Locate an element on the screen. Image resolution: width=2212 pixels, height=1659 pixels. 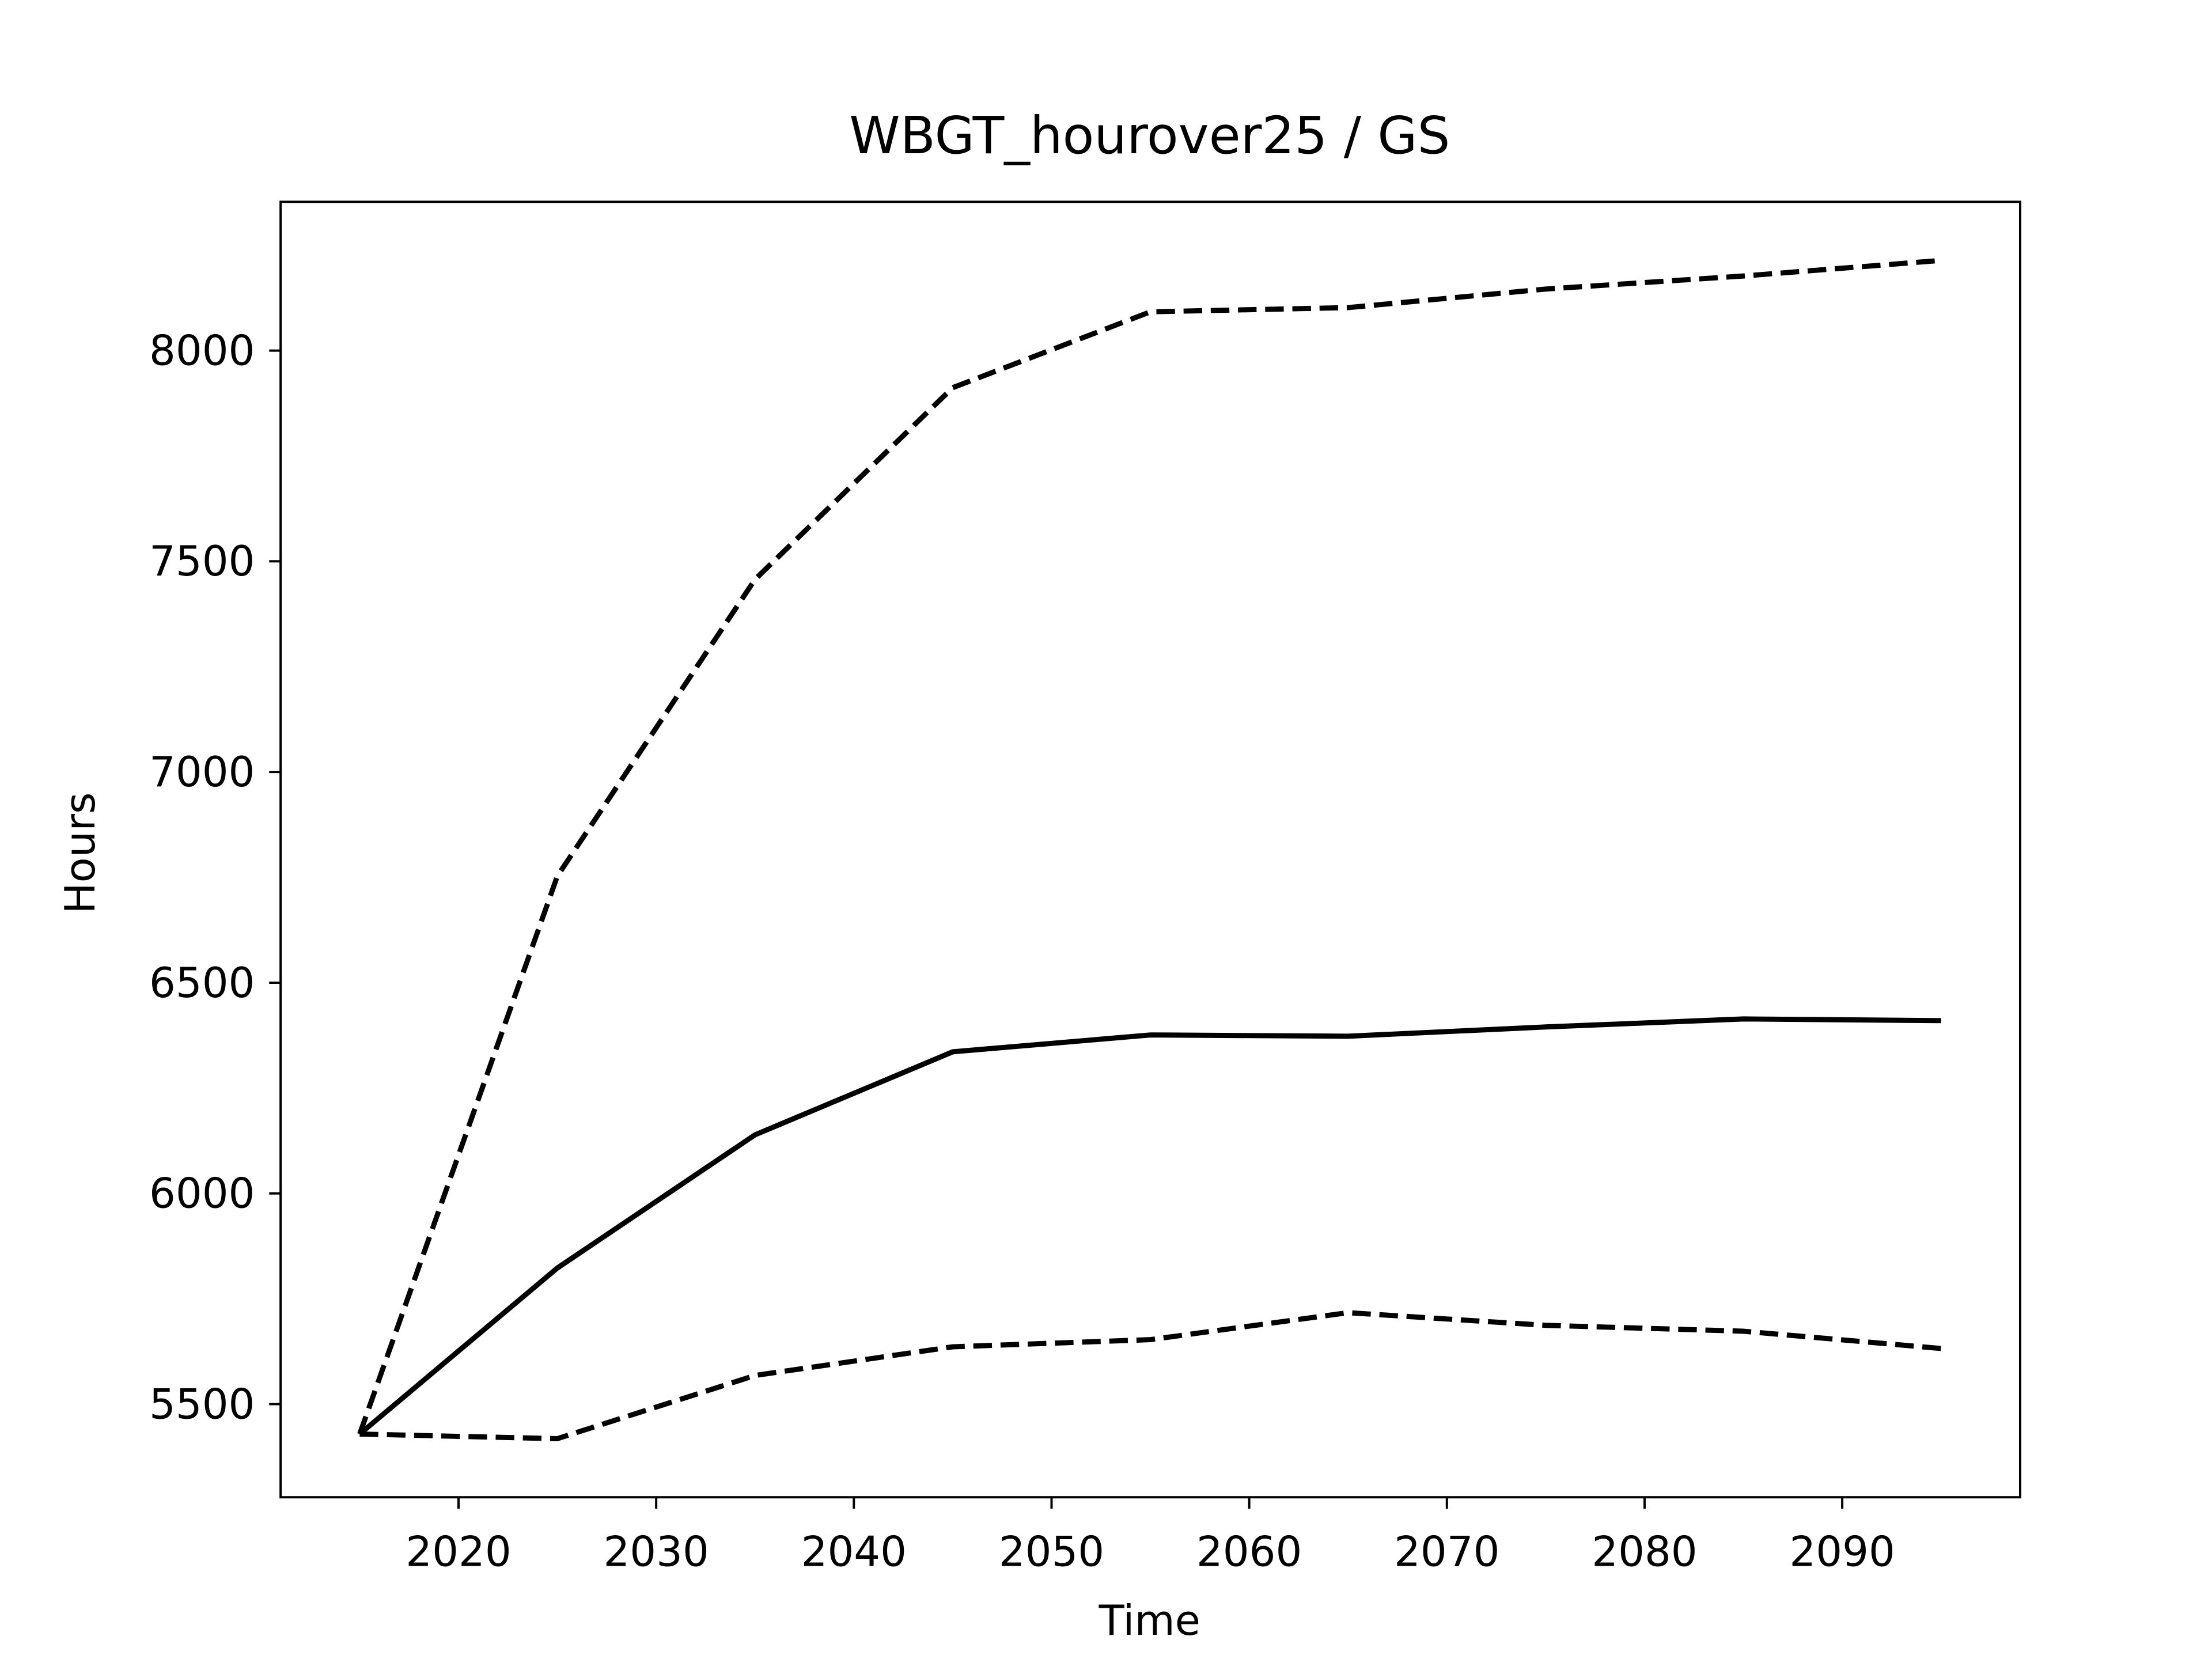
y-axis-label: Hours is located at coordinates (80, 853).